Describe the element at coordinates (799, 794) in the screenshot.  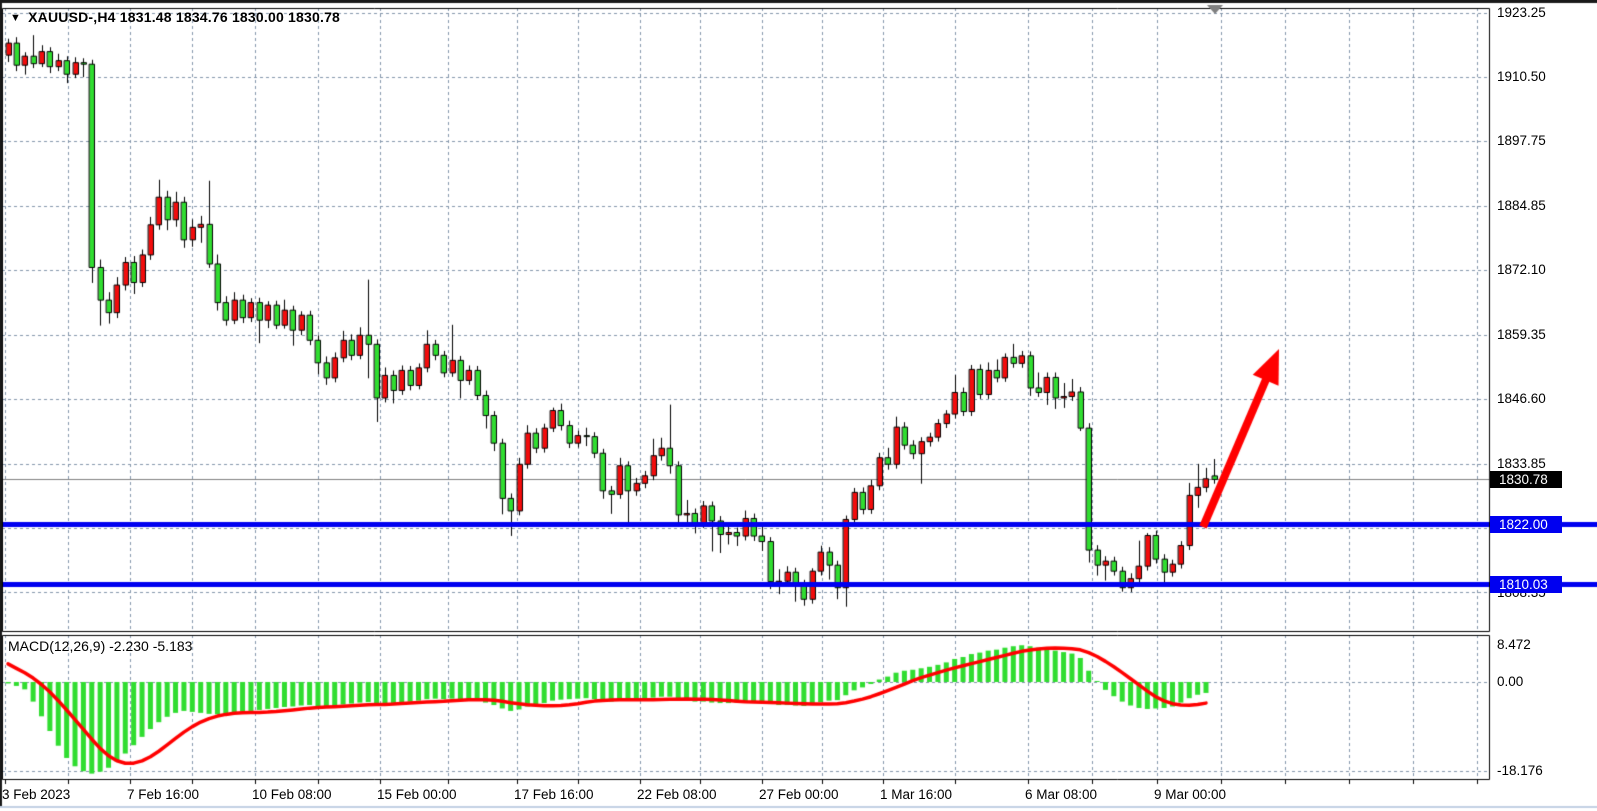
I see `time-tick-label: 27 Feb 00:00` at that location.